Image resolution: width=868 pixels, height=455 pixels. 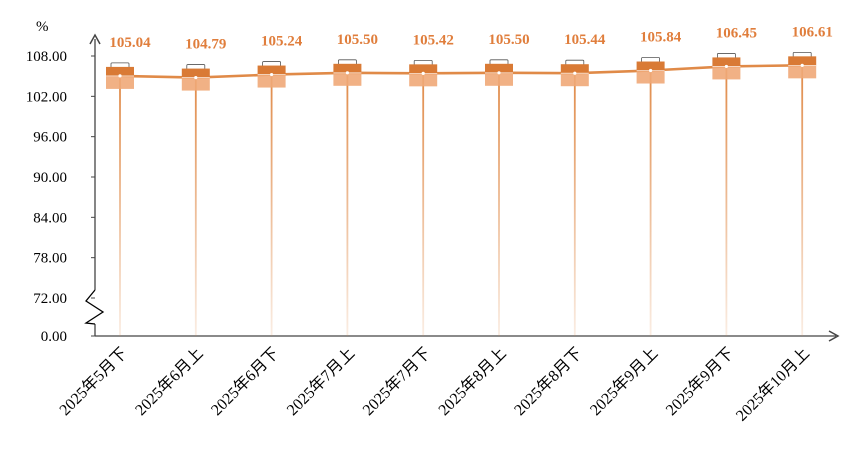 What do you see at coordinates (320, 381) in the screenshot?
I see `x-tick-label: 2025年7月上` at bounding box center [320, 381].